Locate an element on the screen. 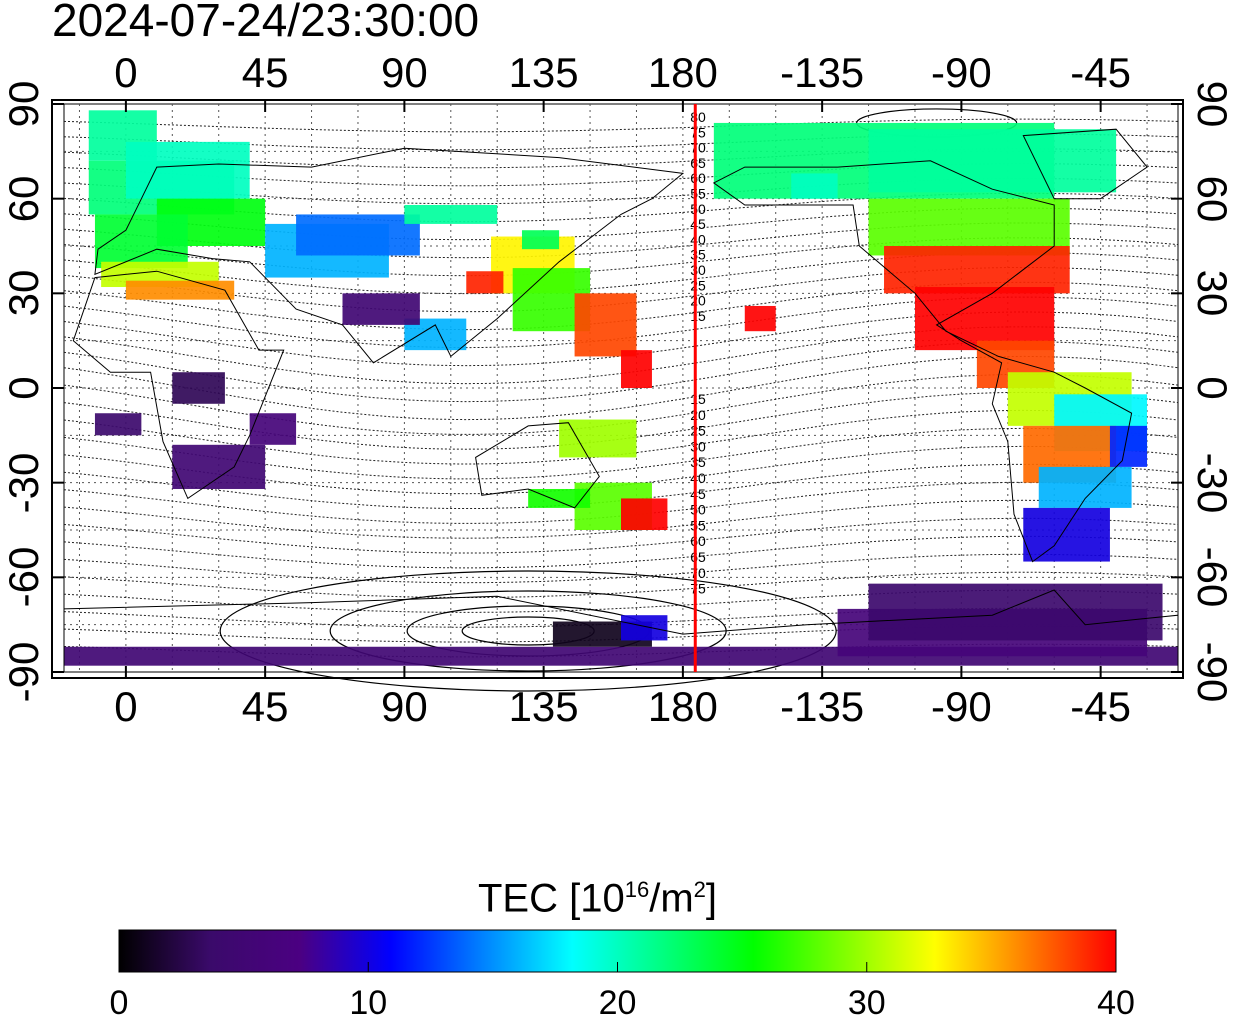  lon-label-bottom: 45 is located at coordinates (265, 706).